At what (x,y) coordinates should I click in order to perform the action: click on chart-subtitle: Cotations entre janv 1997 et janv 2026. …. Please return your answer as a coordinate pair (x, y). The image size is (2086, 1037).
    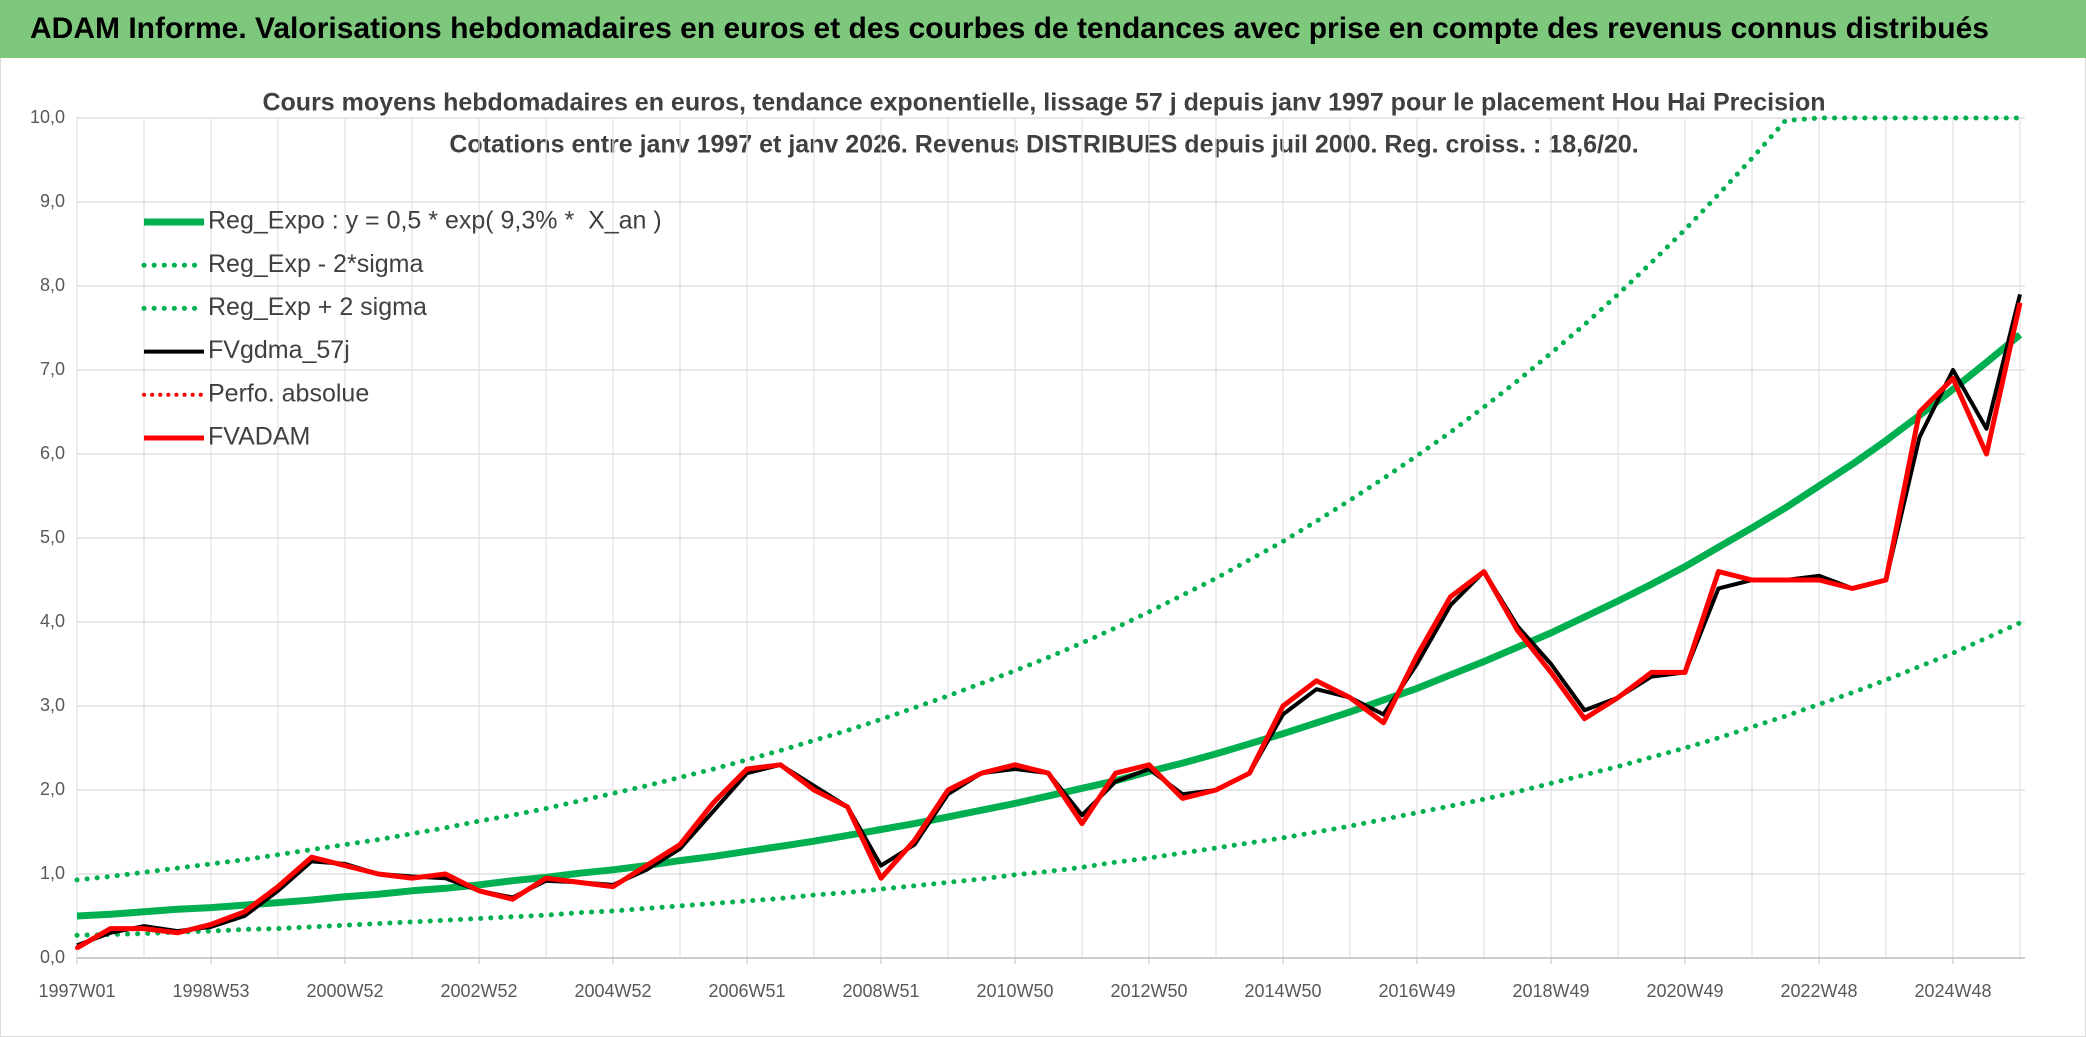
    Looking at the image, I should click on (1043, 145).